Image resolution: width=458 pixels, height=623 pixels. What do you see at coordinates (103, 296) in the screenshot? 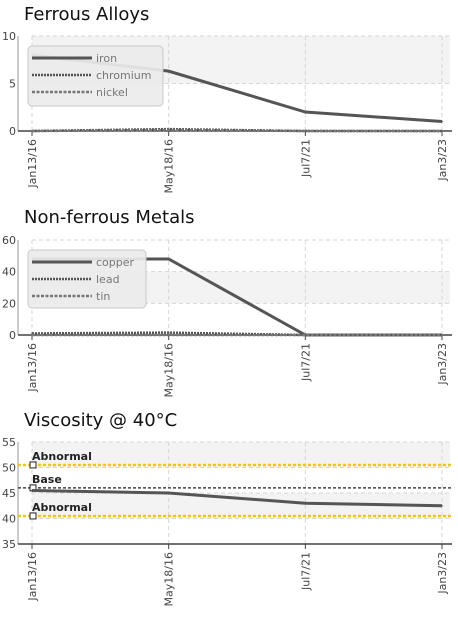
I see `legend-label-tin: tin` at bounding box center [103, 296].